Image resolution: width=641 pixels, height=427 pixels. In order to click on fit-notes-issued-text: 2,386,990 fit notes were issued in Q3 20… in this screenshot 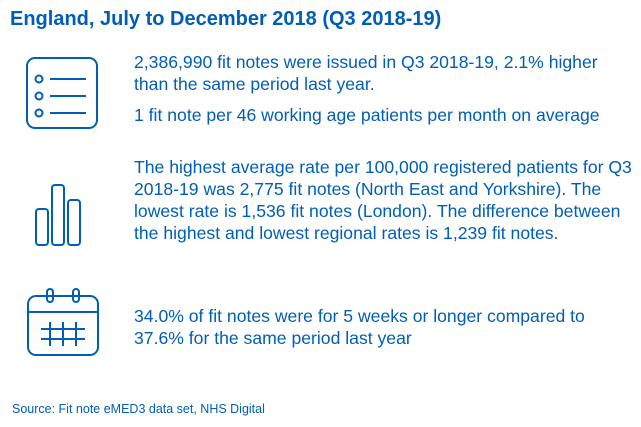, I will do `click(366, 73)`.